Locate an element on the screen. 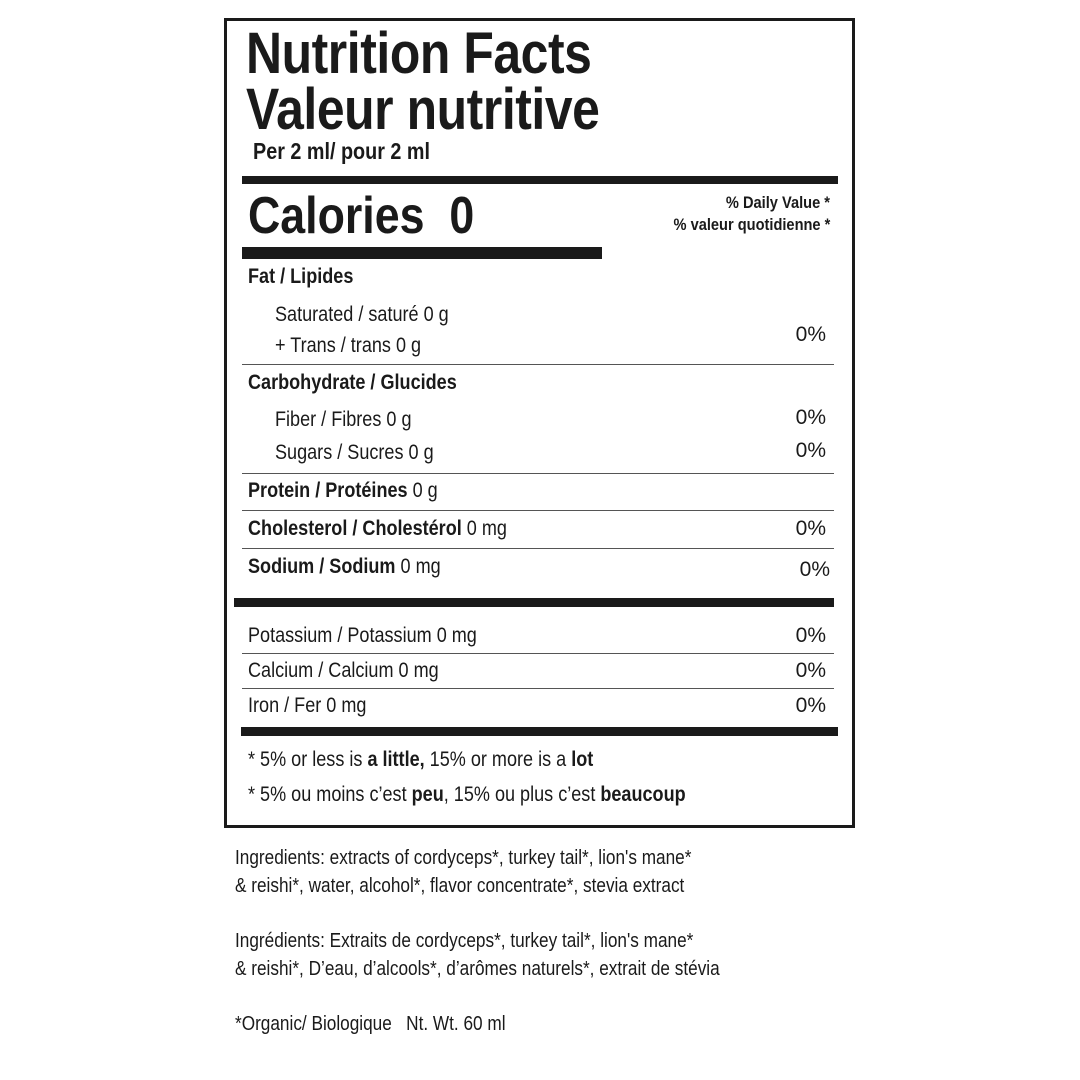 This screenshot has width=1080, height=1080. footnote-emphasis: beaucoup is located at coordinates (643, 794).